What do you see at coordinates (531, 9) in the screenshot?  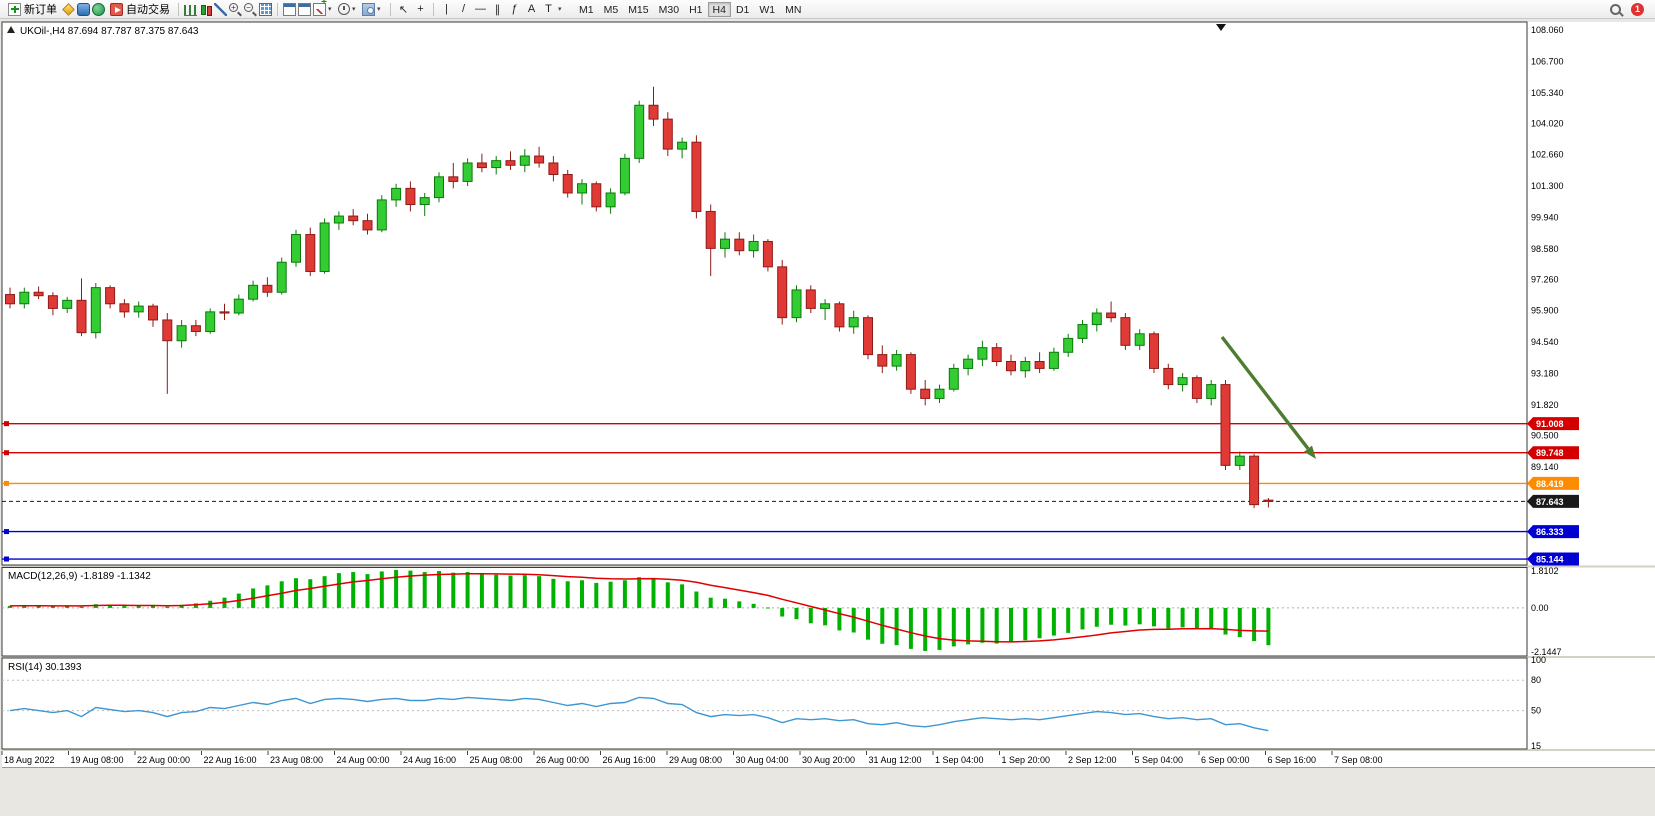 I see `text-tool-icon: A` at bounding box center [531, 9].